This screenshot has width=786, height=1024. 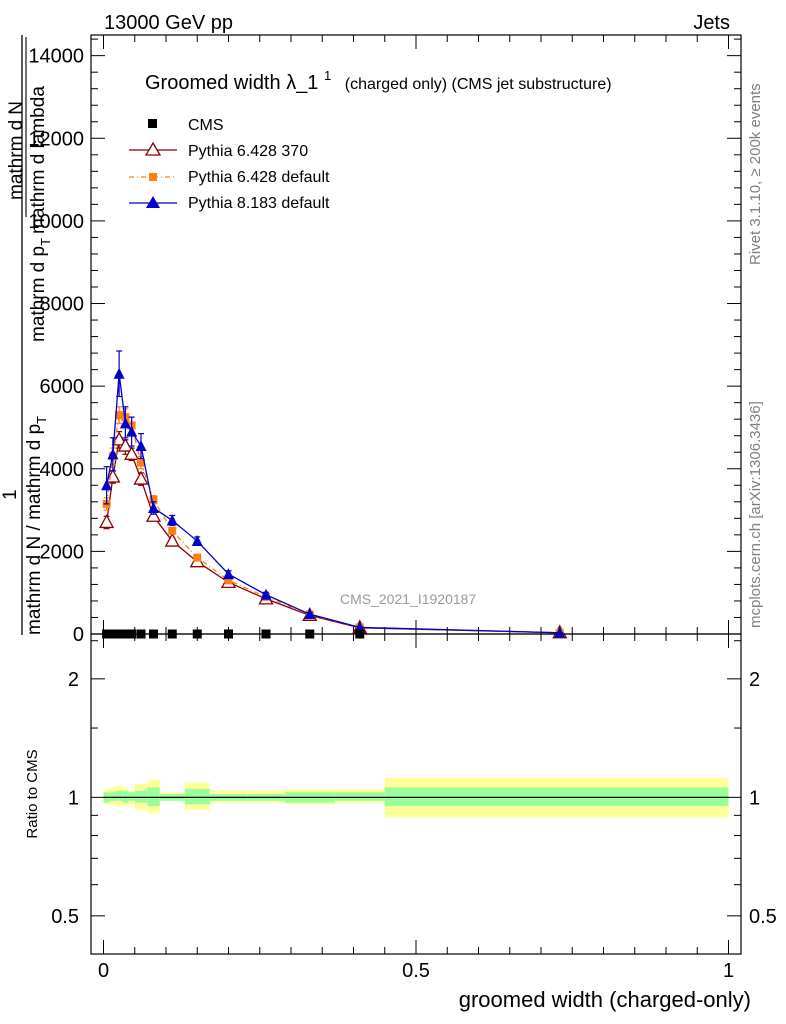 I want to click on y-tick-label: 12000, so click(x=56, y=139).